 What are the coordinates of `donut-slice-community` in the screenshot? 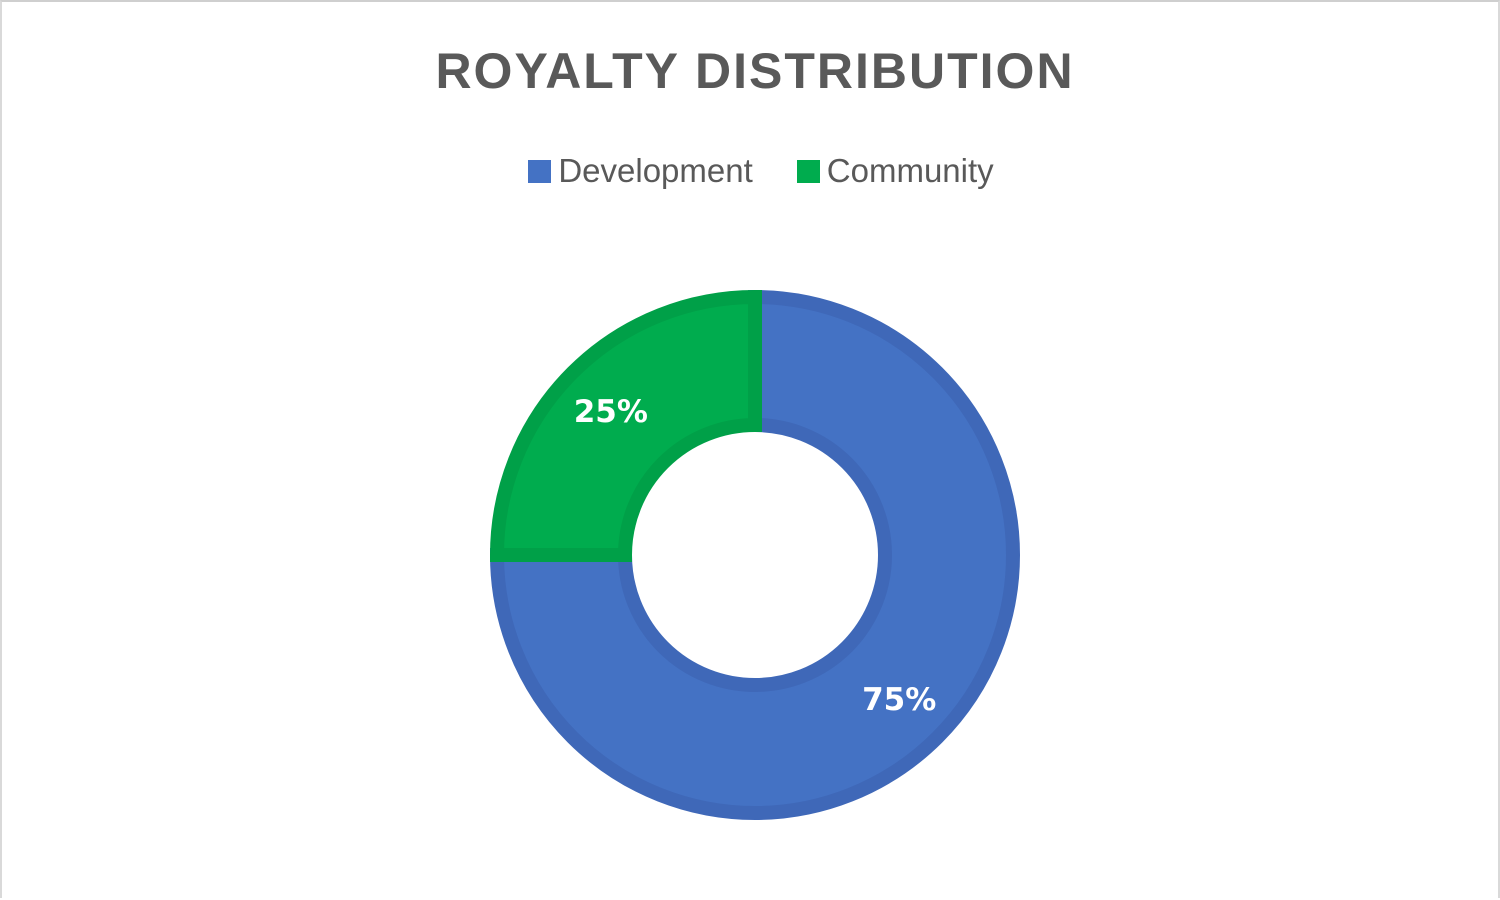 It's located at (625, 425).